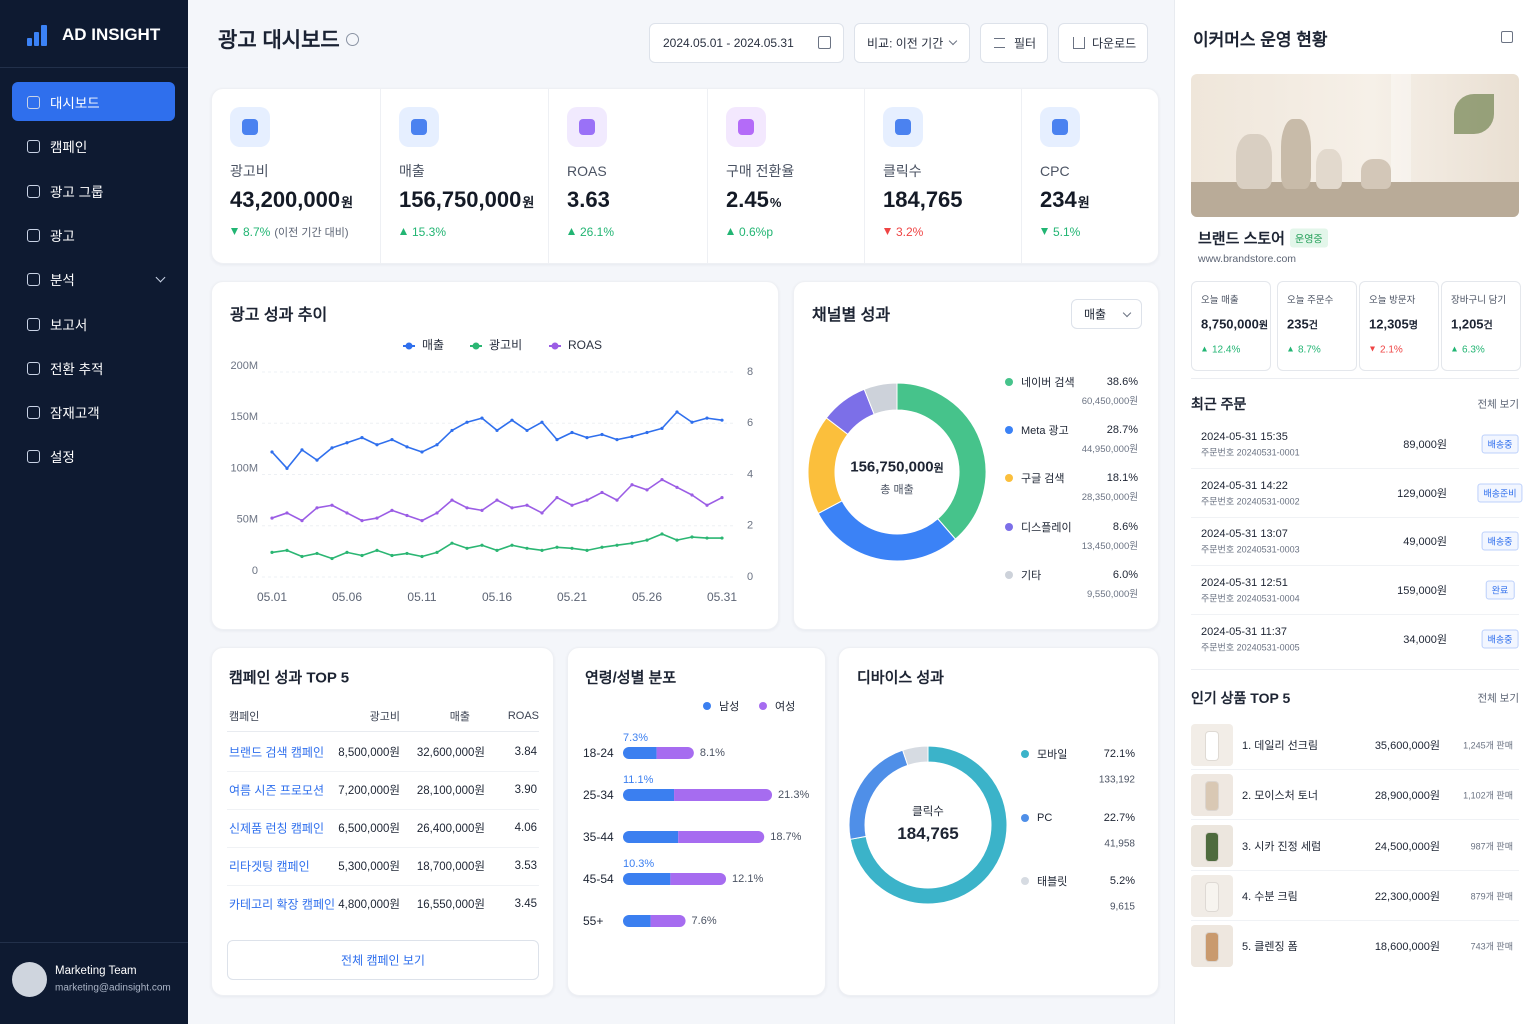 This screenshot has width=1536, height=1024. I want to click on campaign-name: 신제품 런칭 캠페인, so click(276, 828).